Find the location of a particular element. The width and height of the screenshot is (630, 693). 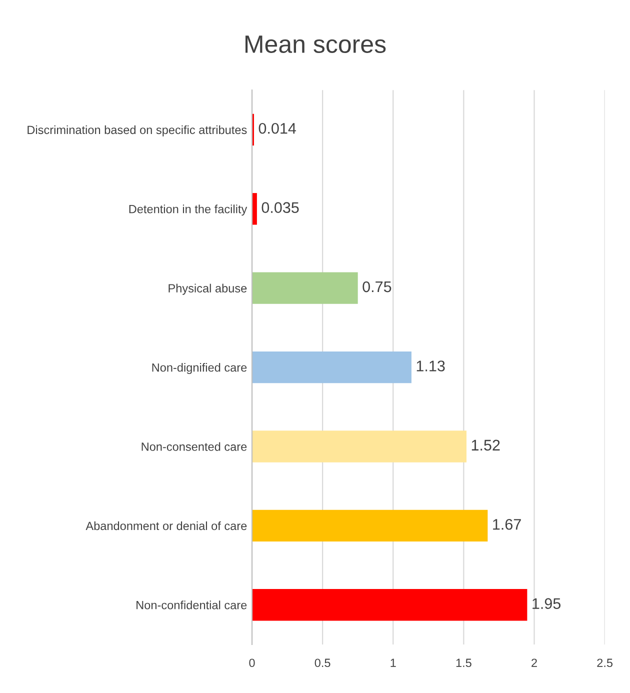

data-label: 1.95 is located at coordinates (546, 603).